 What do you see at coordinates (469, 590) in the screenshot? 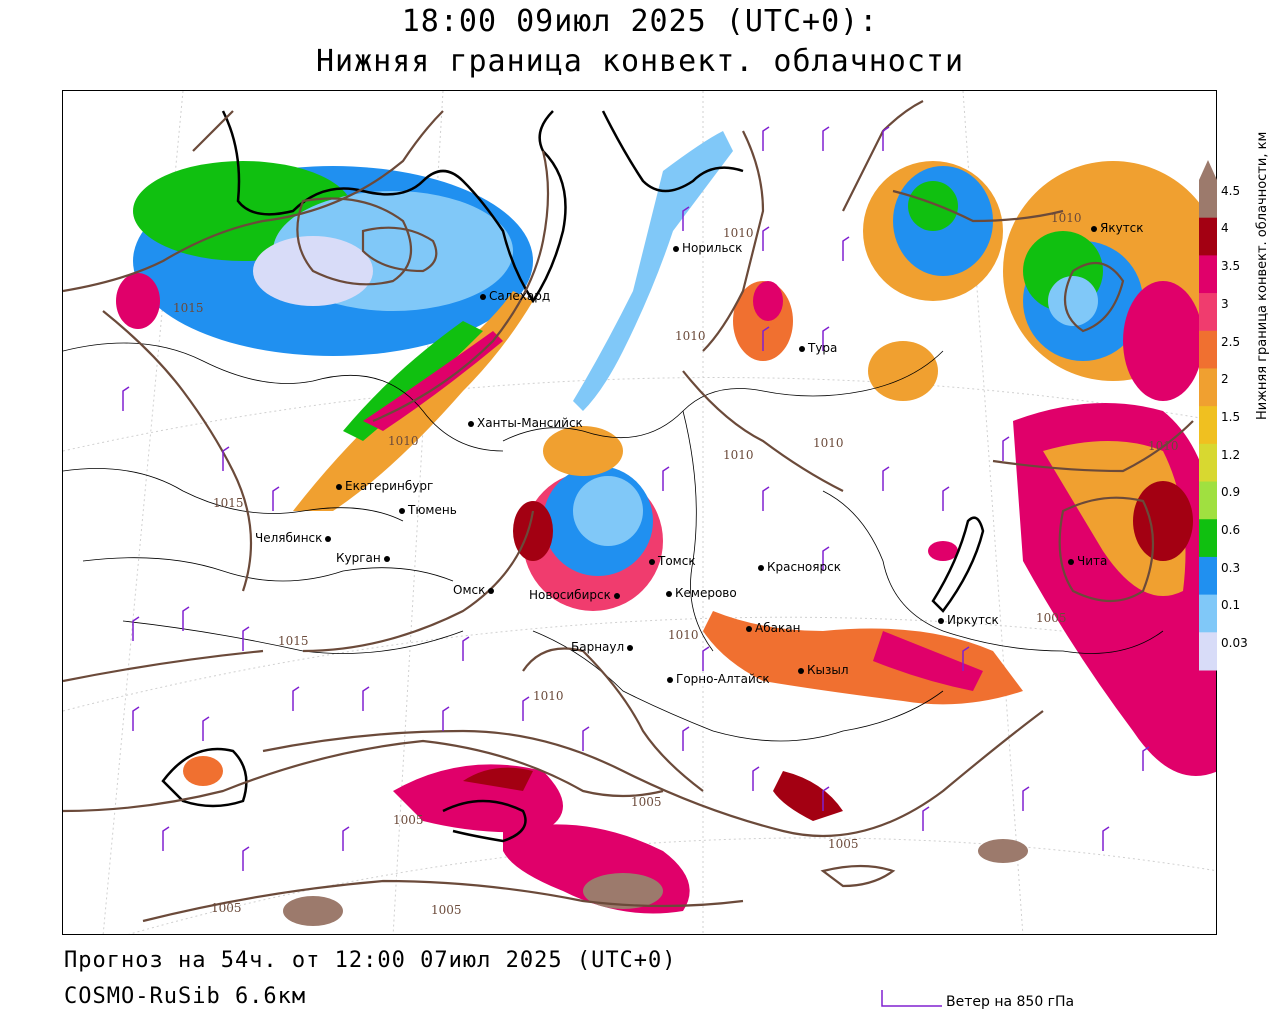
I see `city-name: Омск` at bounding box center [469, 590].